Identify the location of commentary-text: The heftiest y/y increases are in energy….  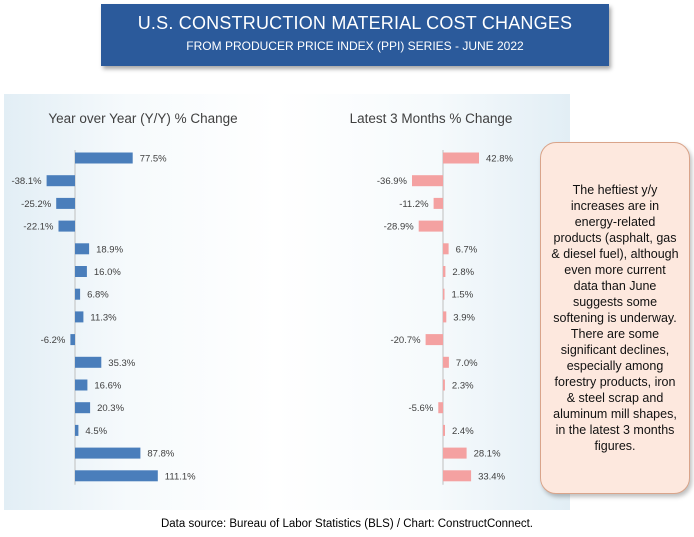
(615, 318).